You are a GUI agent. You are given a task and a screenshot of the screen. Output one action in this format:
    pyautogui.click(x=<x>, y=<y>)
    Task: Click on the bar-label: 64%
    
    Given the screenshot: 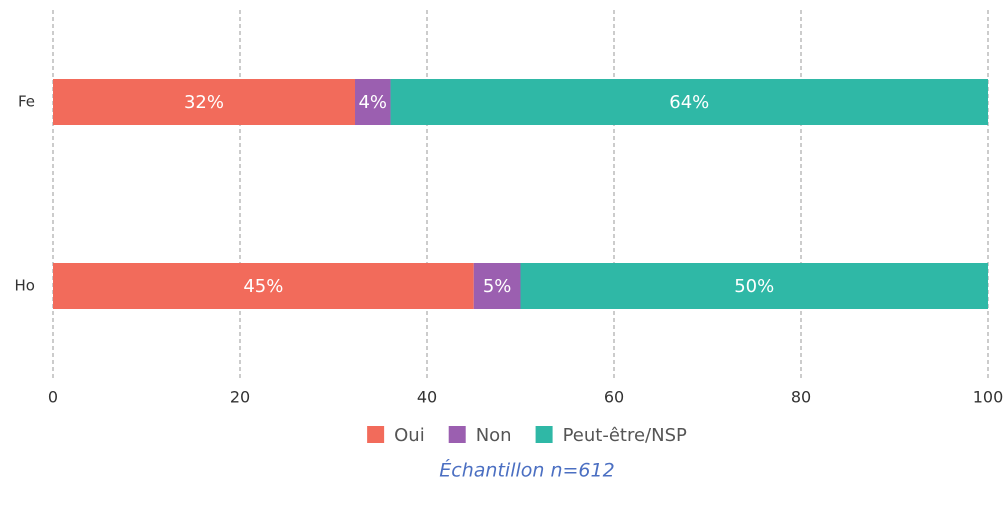 What is the action you would take?
    pyautogui.click(x=689, y=102)
    